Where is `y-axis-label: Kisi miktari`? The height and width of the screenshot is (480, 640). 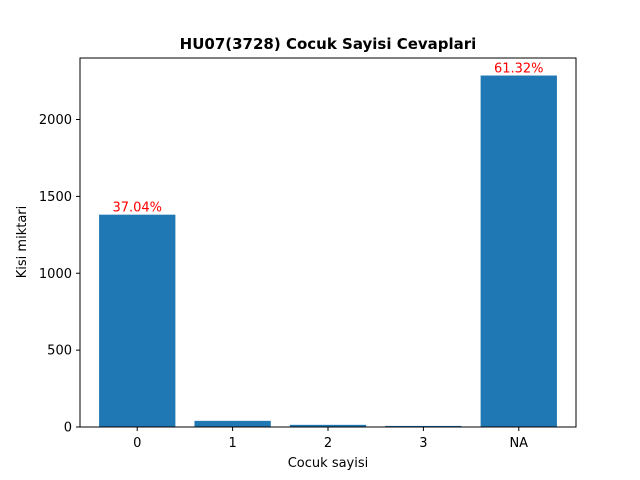 y-axis-label: Kisi miktari is located at coordinates (22, 242).